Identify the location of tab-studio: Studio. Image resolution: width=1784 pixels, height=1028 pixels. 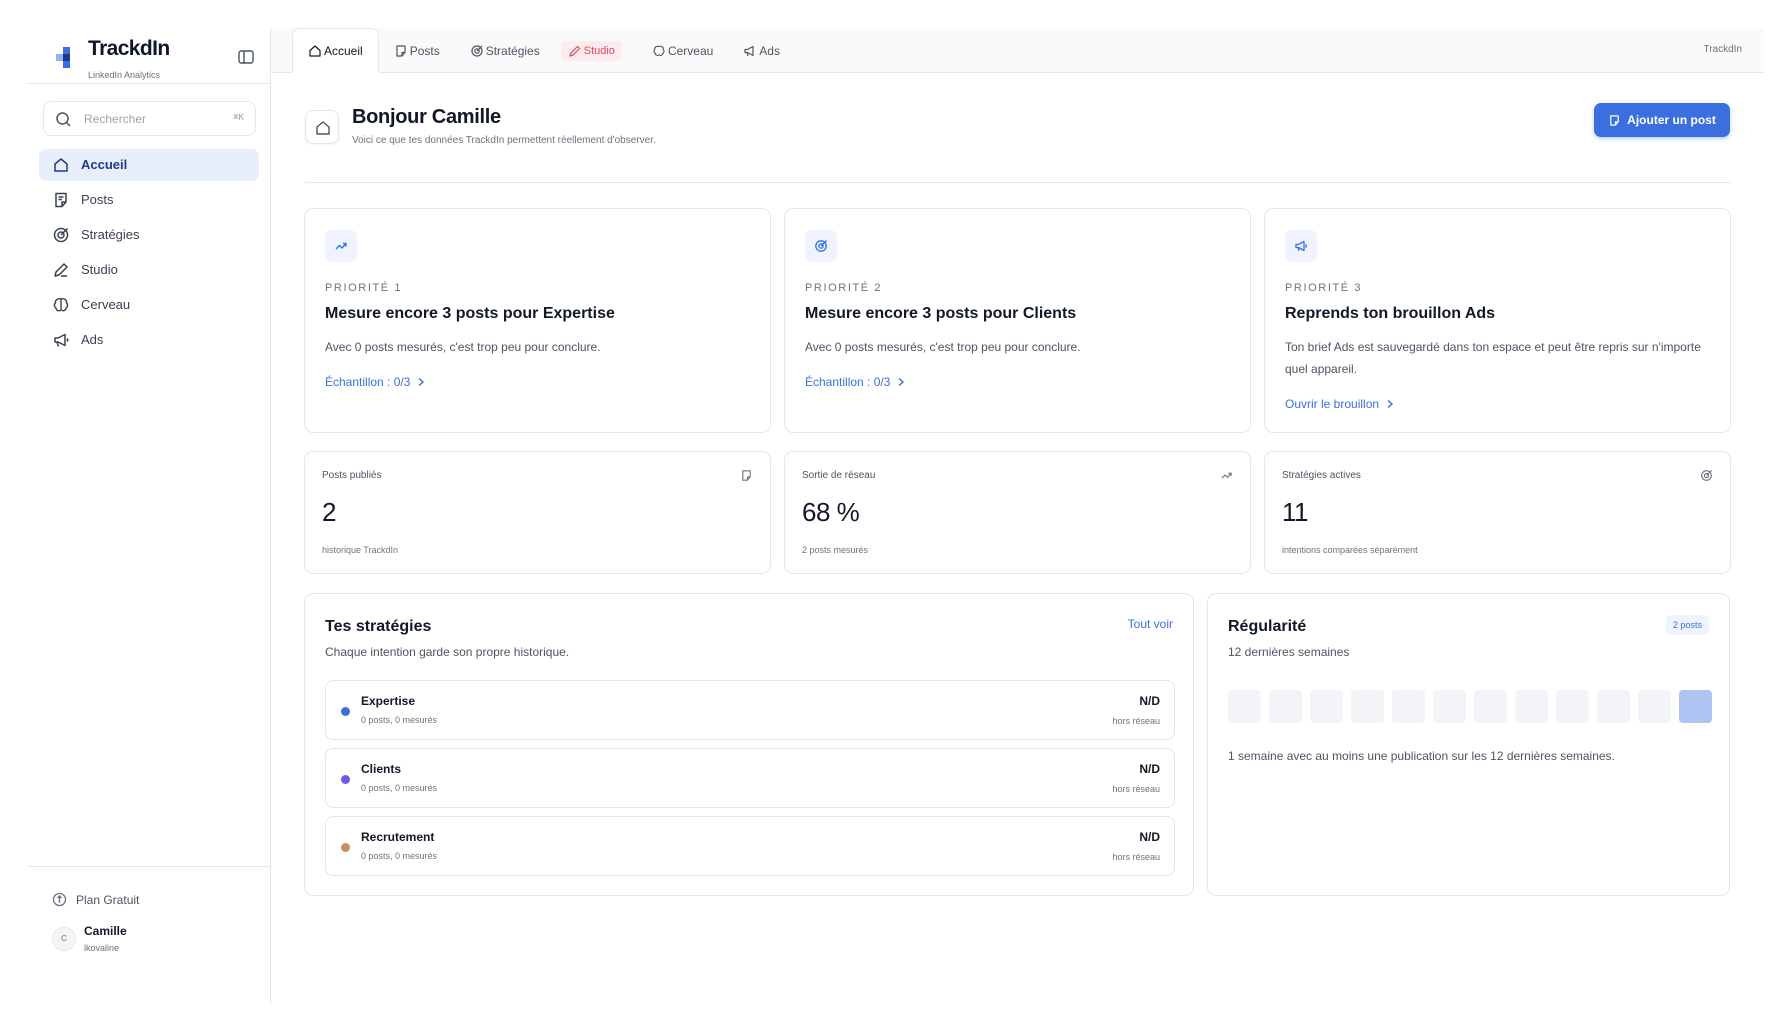
(591, 50).